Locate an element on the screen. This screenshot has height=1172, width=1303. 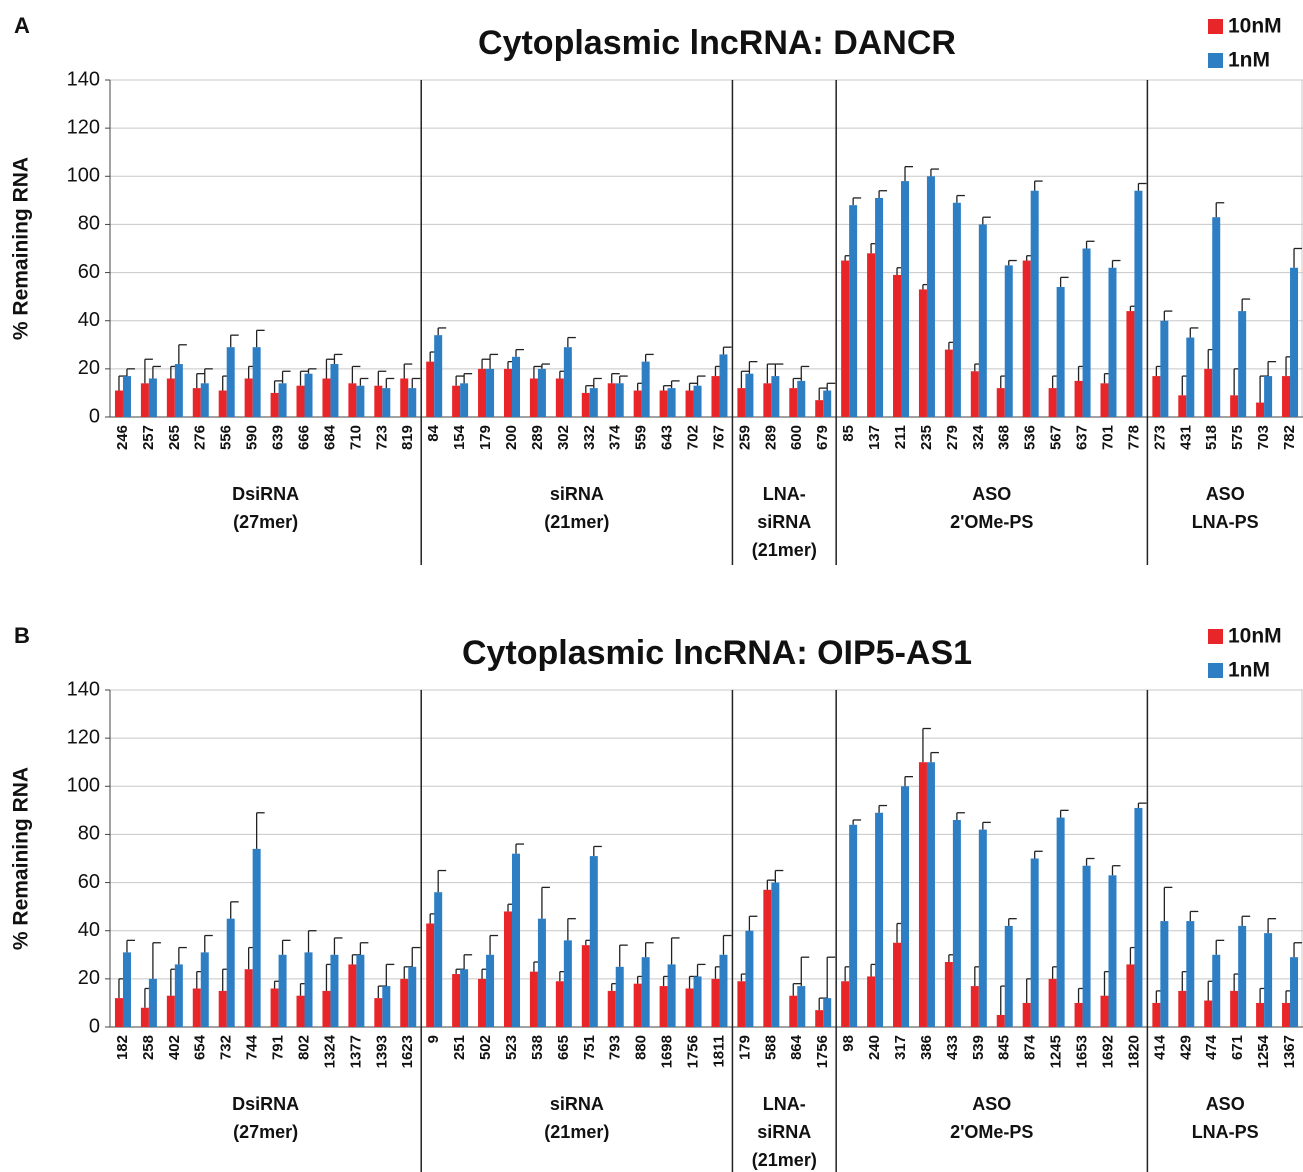
x-tick-label: 1377 is located at coordinates (355, 1051).